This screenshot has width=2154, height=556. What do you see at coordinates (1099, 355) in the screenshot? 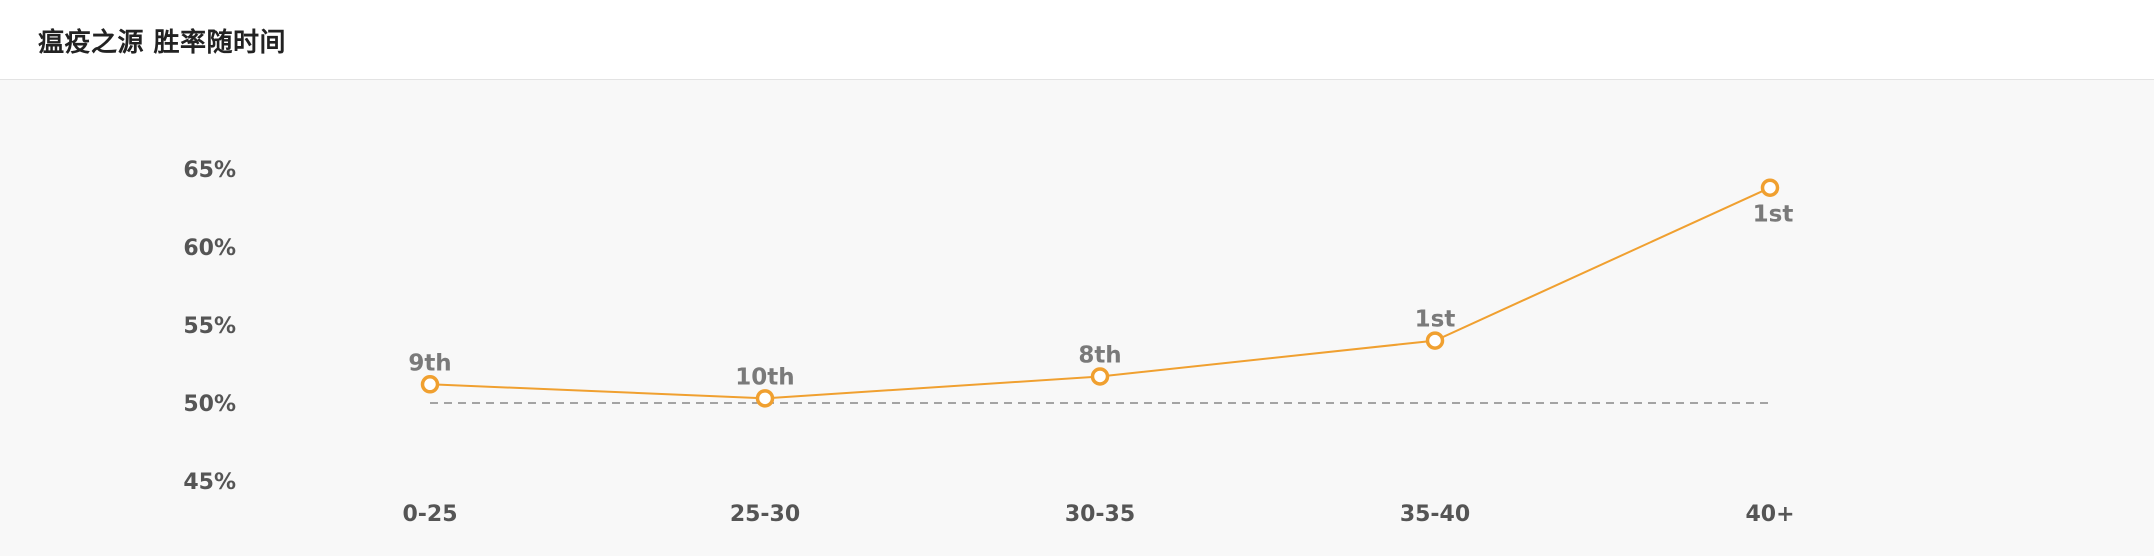
I see `rank-label: 8th` at bounding box center [1099, 355].